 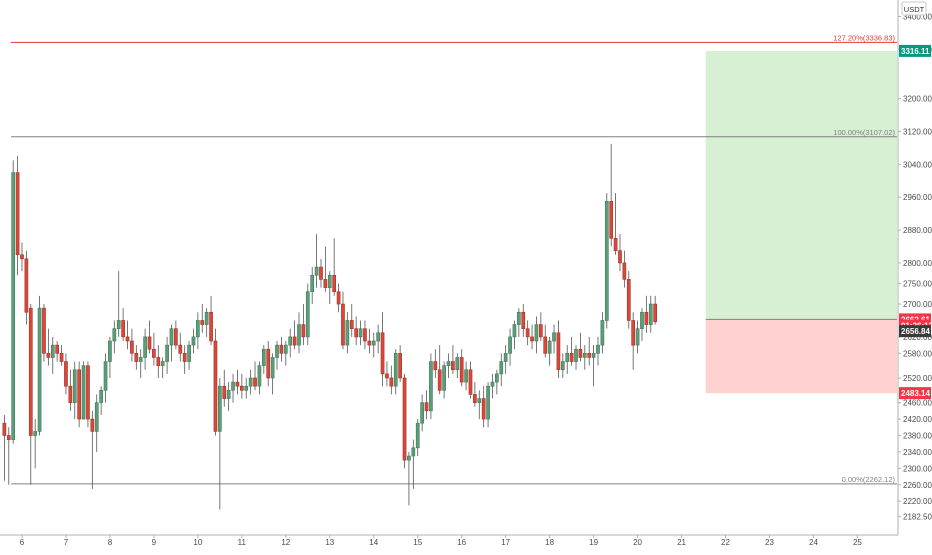 I want to click on currency-badge-group: USDT, so click(x=914, y=8).